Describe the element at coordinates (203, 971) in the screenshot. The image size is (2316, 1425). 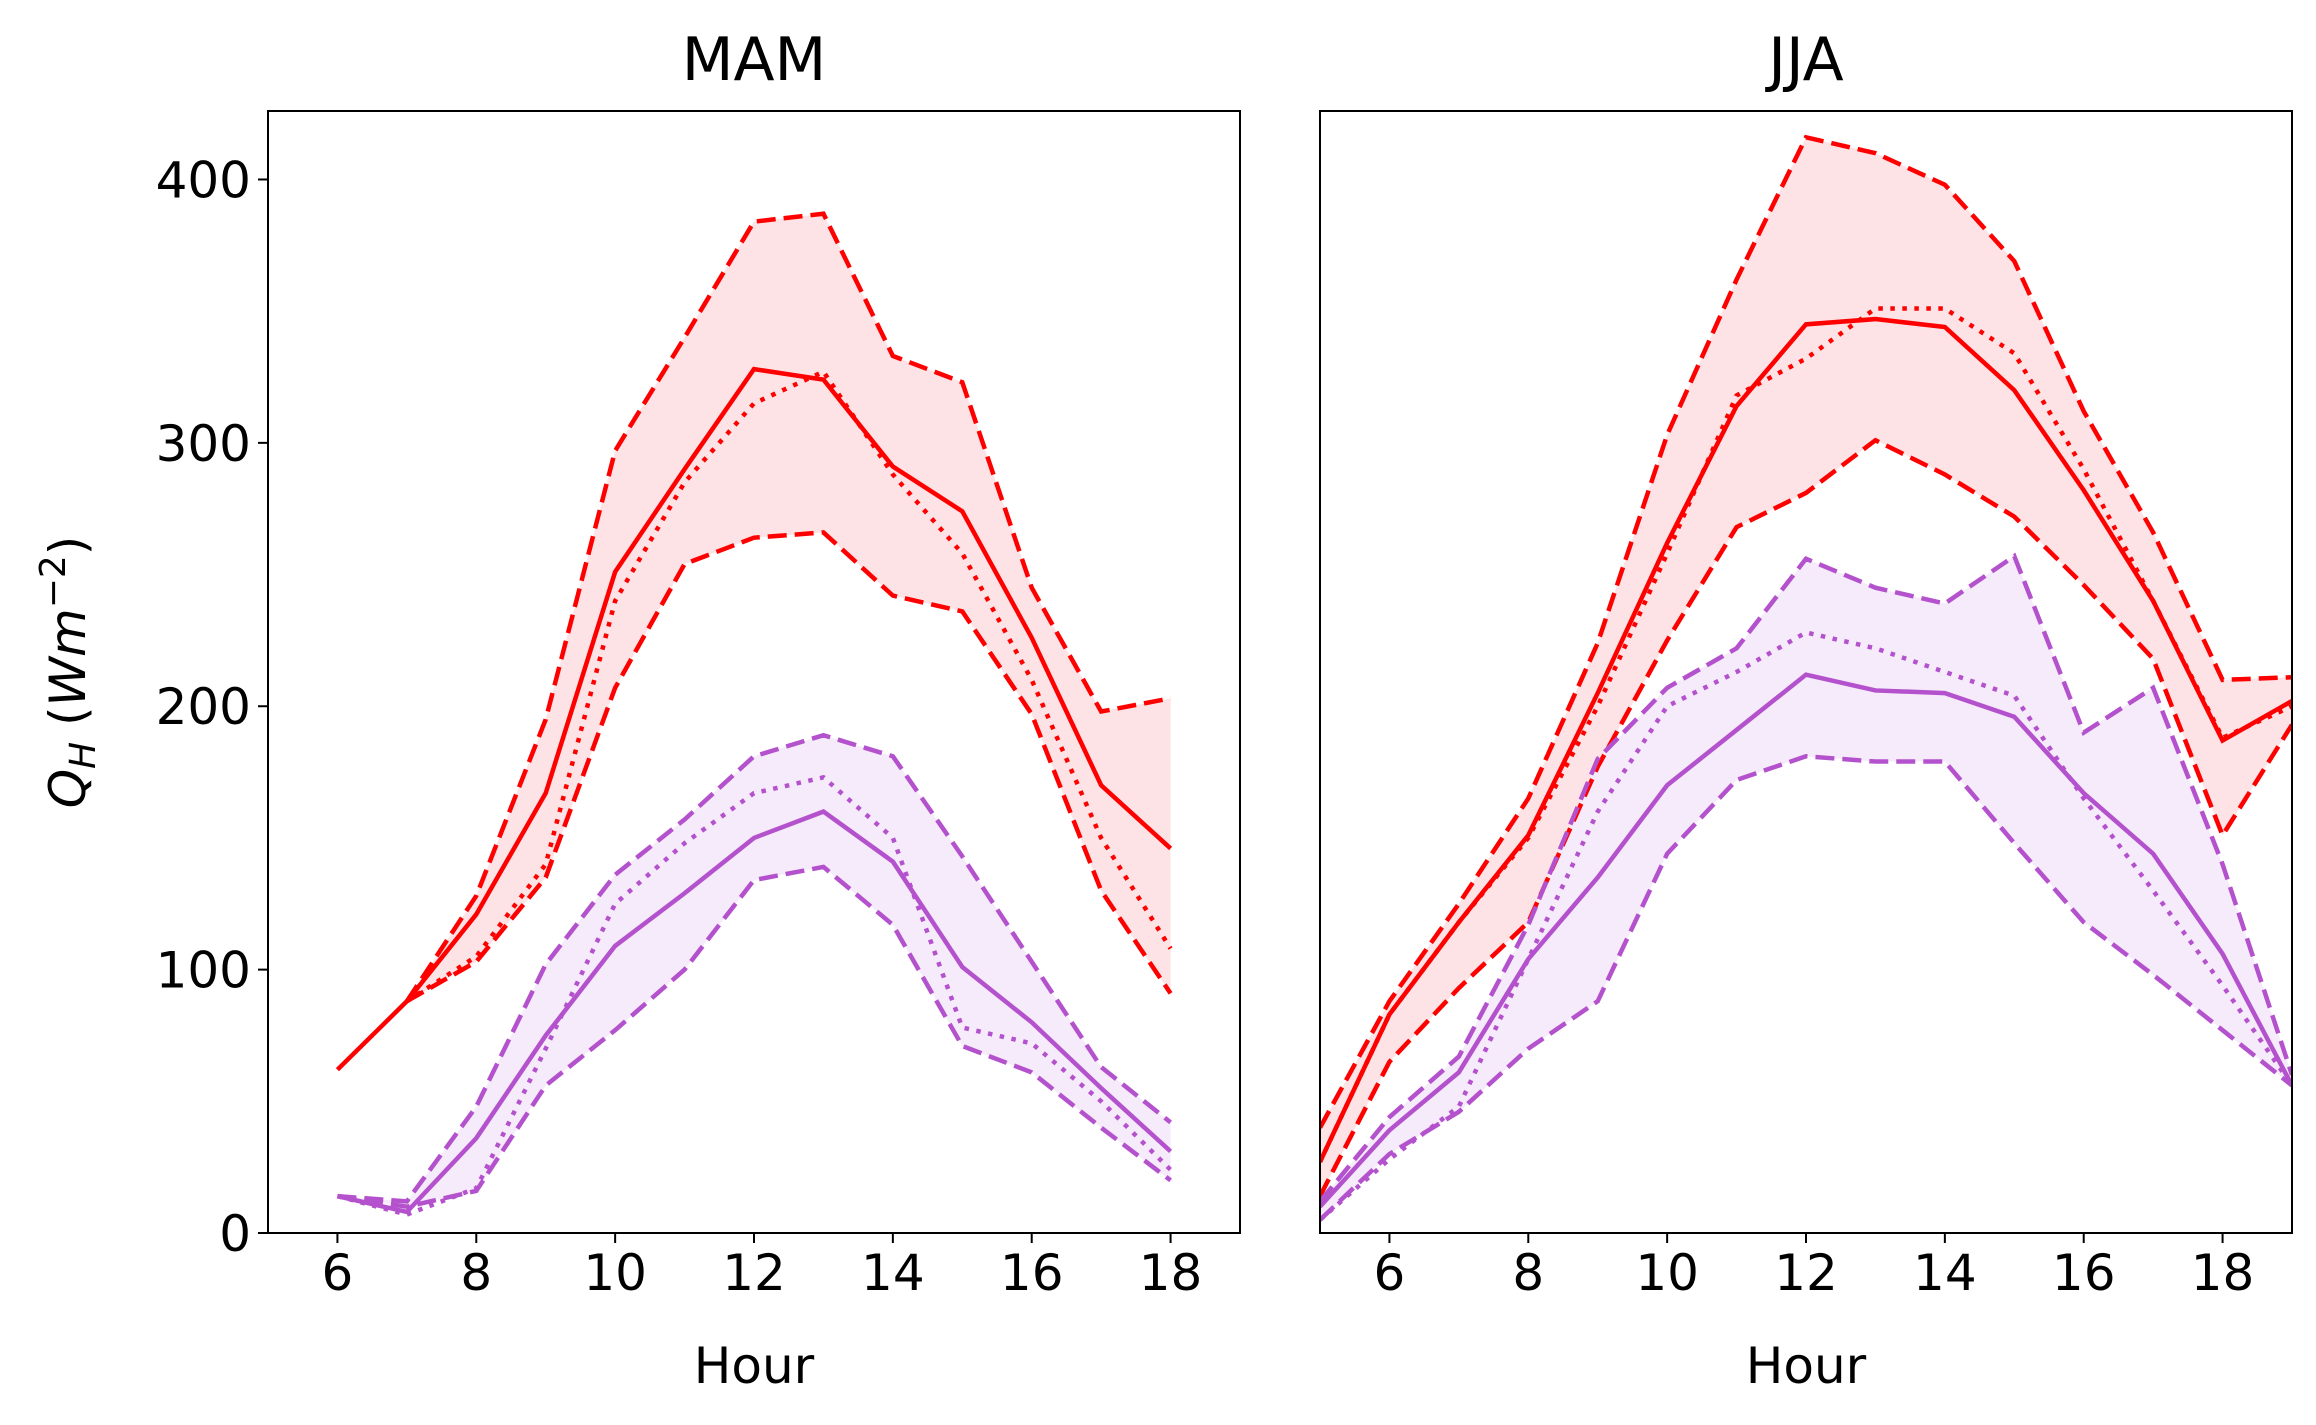
I see `y-tick-label: 100` at that location.